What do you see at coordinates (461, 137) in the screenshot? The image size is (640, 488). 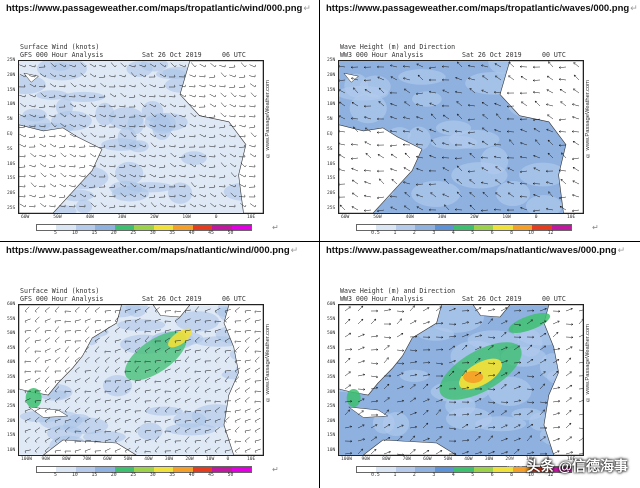 I see `weather-map-svg` at bounding box center [461, 137].